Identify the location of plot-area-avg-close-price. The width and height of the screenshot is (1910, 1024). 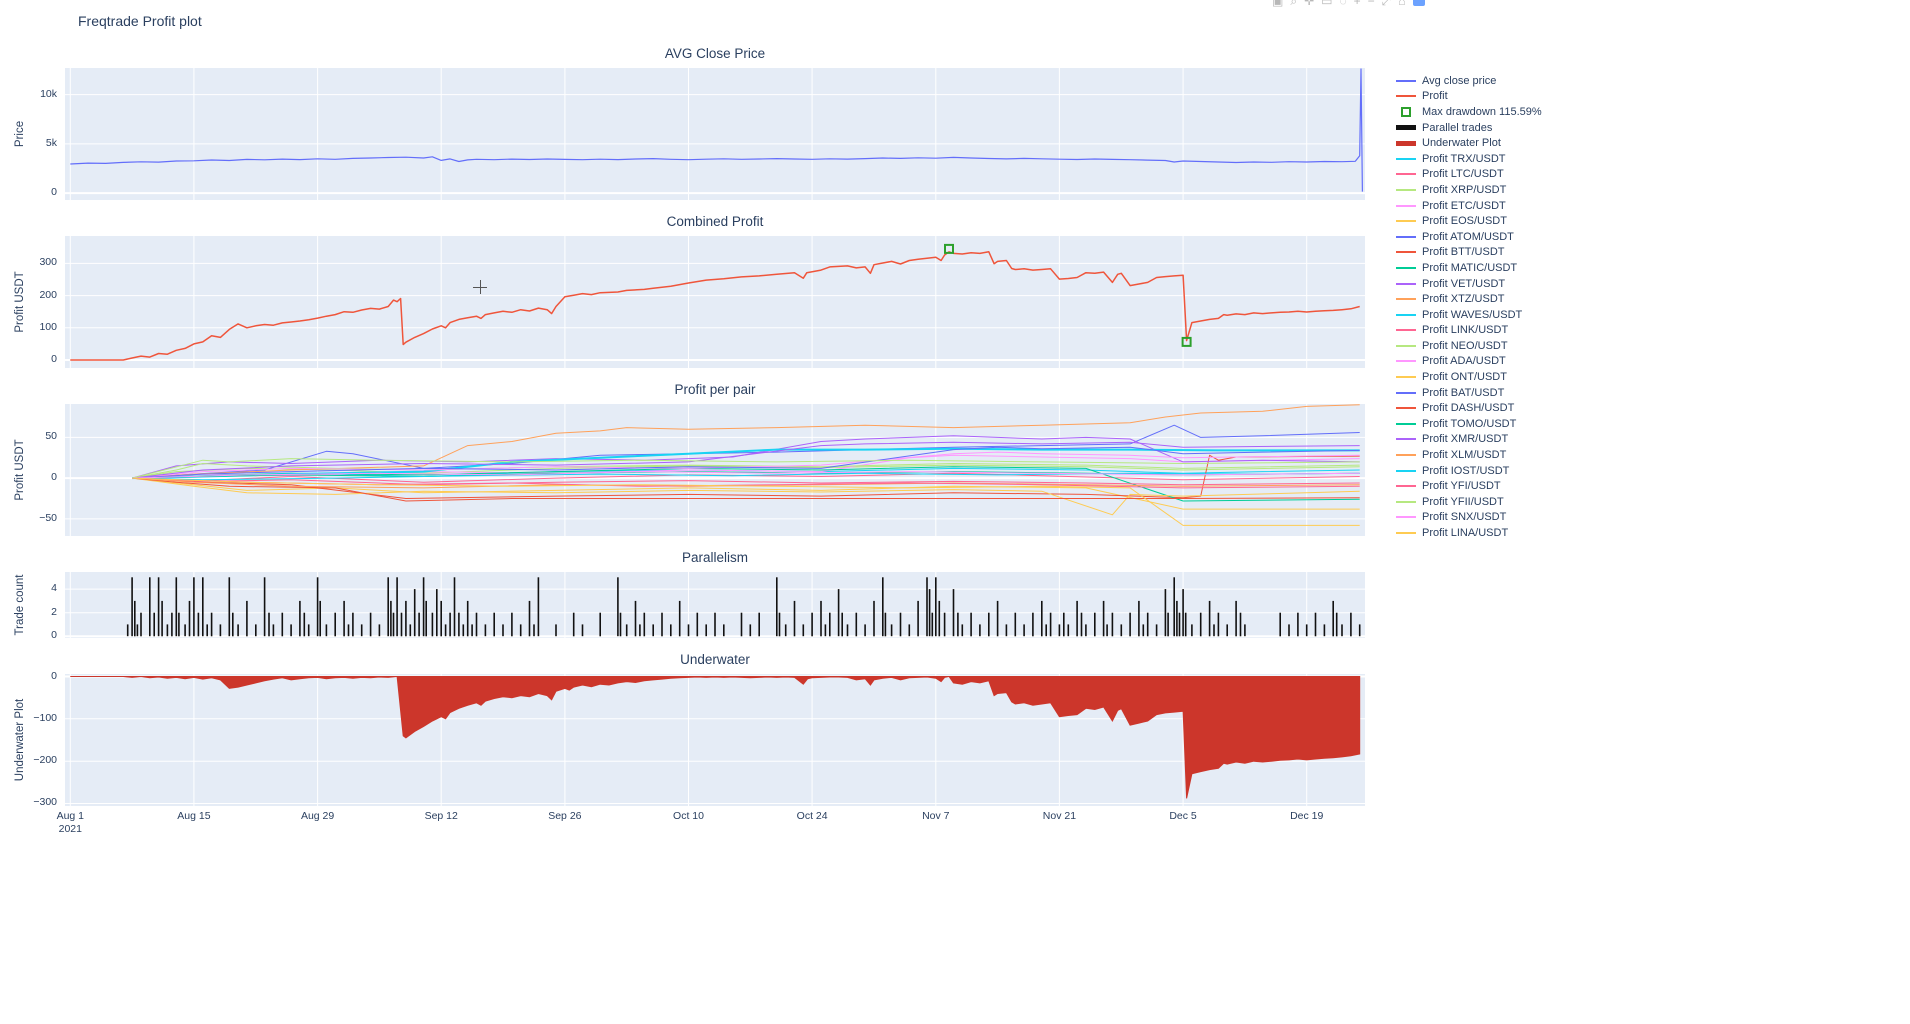
(715, 134).